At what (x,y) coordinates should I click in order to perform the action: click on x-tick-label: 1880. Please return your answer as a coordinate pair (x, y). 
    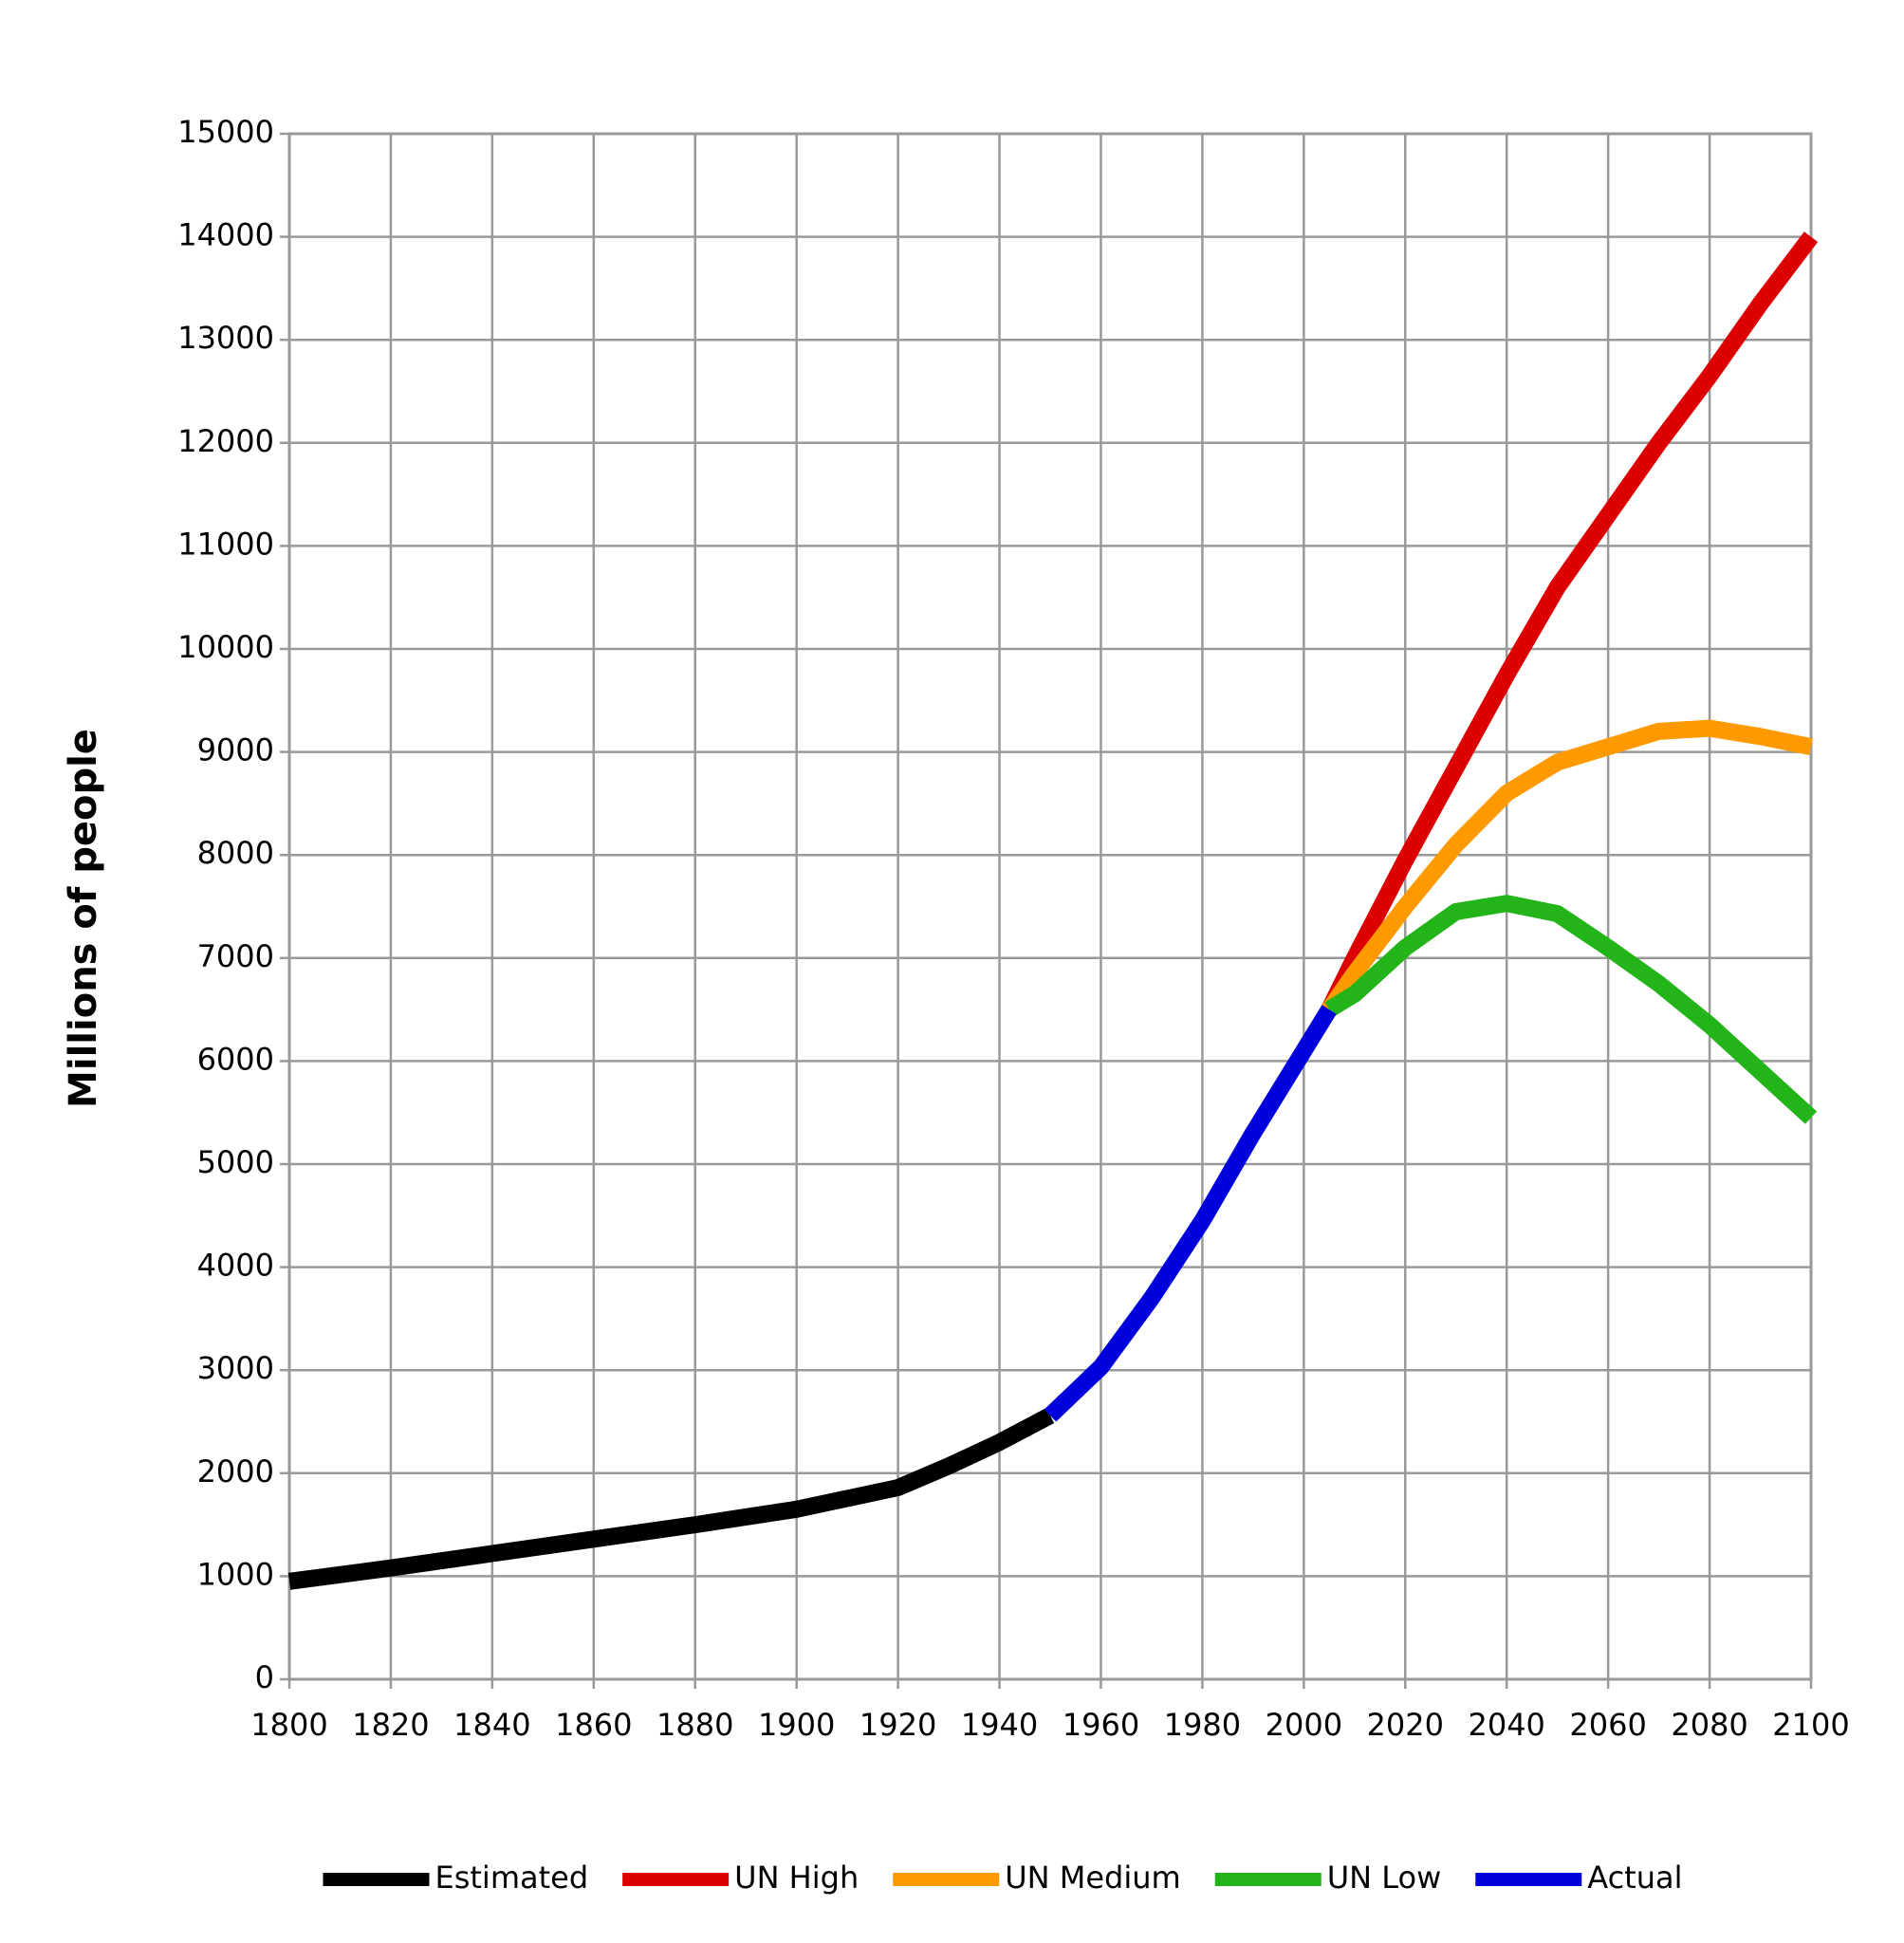
    Looking at the image, I should click on (694, 1725).